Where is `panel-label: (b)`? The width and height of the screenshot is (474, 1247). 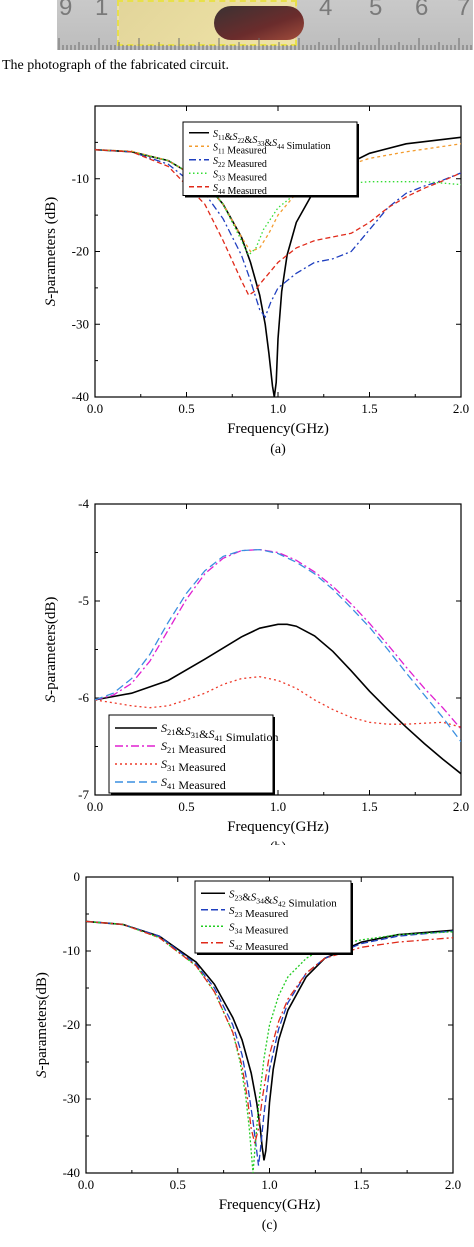
panel-label: (b) is located at coordinates (278, 842).